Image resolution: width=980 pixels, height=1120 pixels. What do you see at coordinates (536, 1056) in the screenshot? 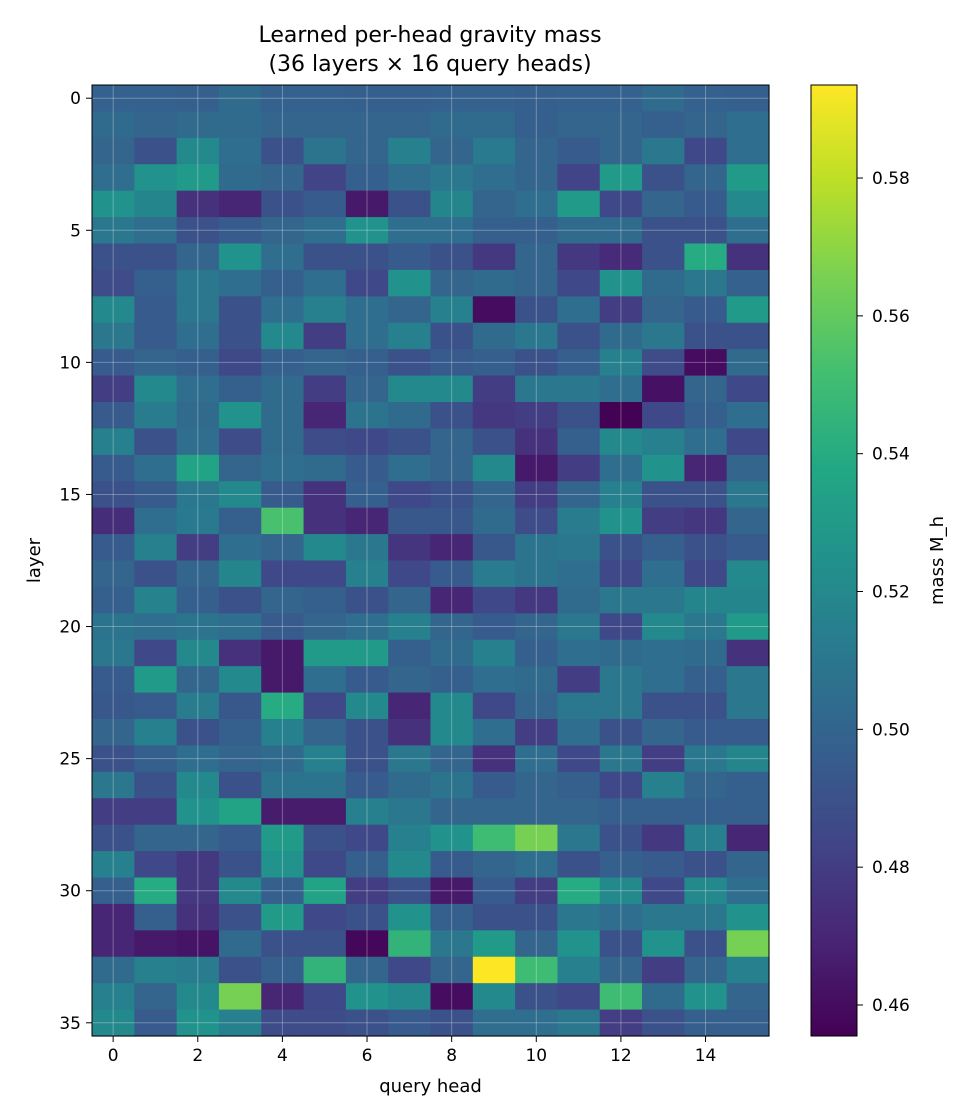
I see `x-tick-label: 10` at bounding box center [536, 1056].